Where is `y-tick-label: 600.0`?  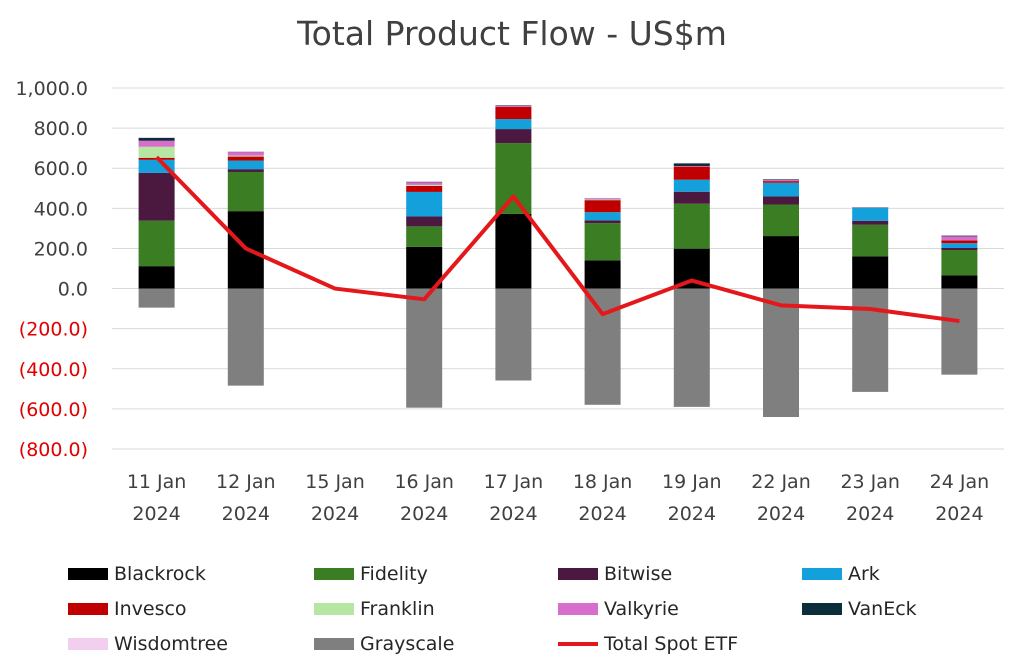
y-tick-label: 600.0 is located at coordinates (61, 169).